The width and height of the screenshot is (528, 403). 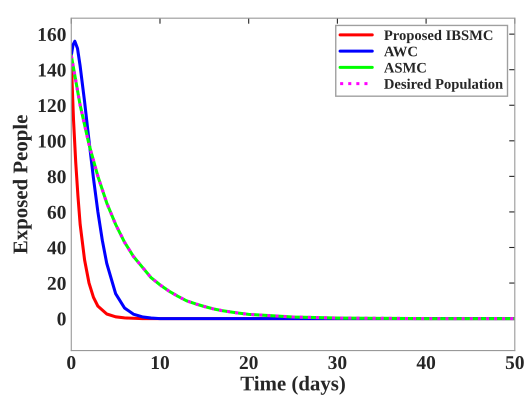 What do you see at coordinates (56, 247) in the screenshot?
I see `y-tick-label: 40` at bounding box center [56, 247].